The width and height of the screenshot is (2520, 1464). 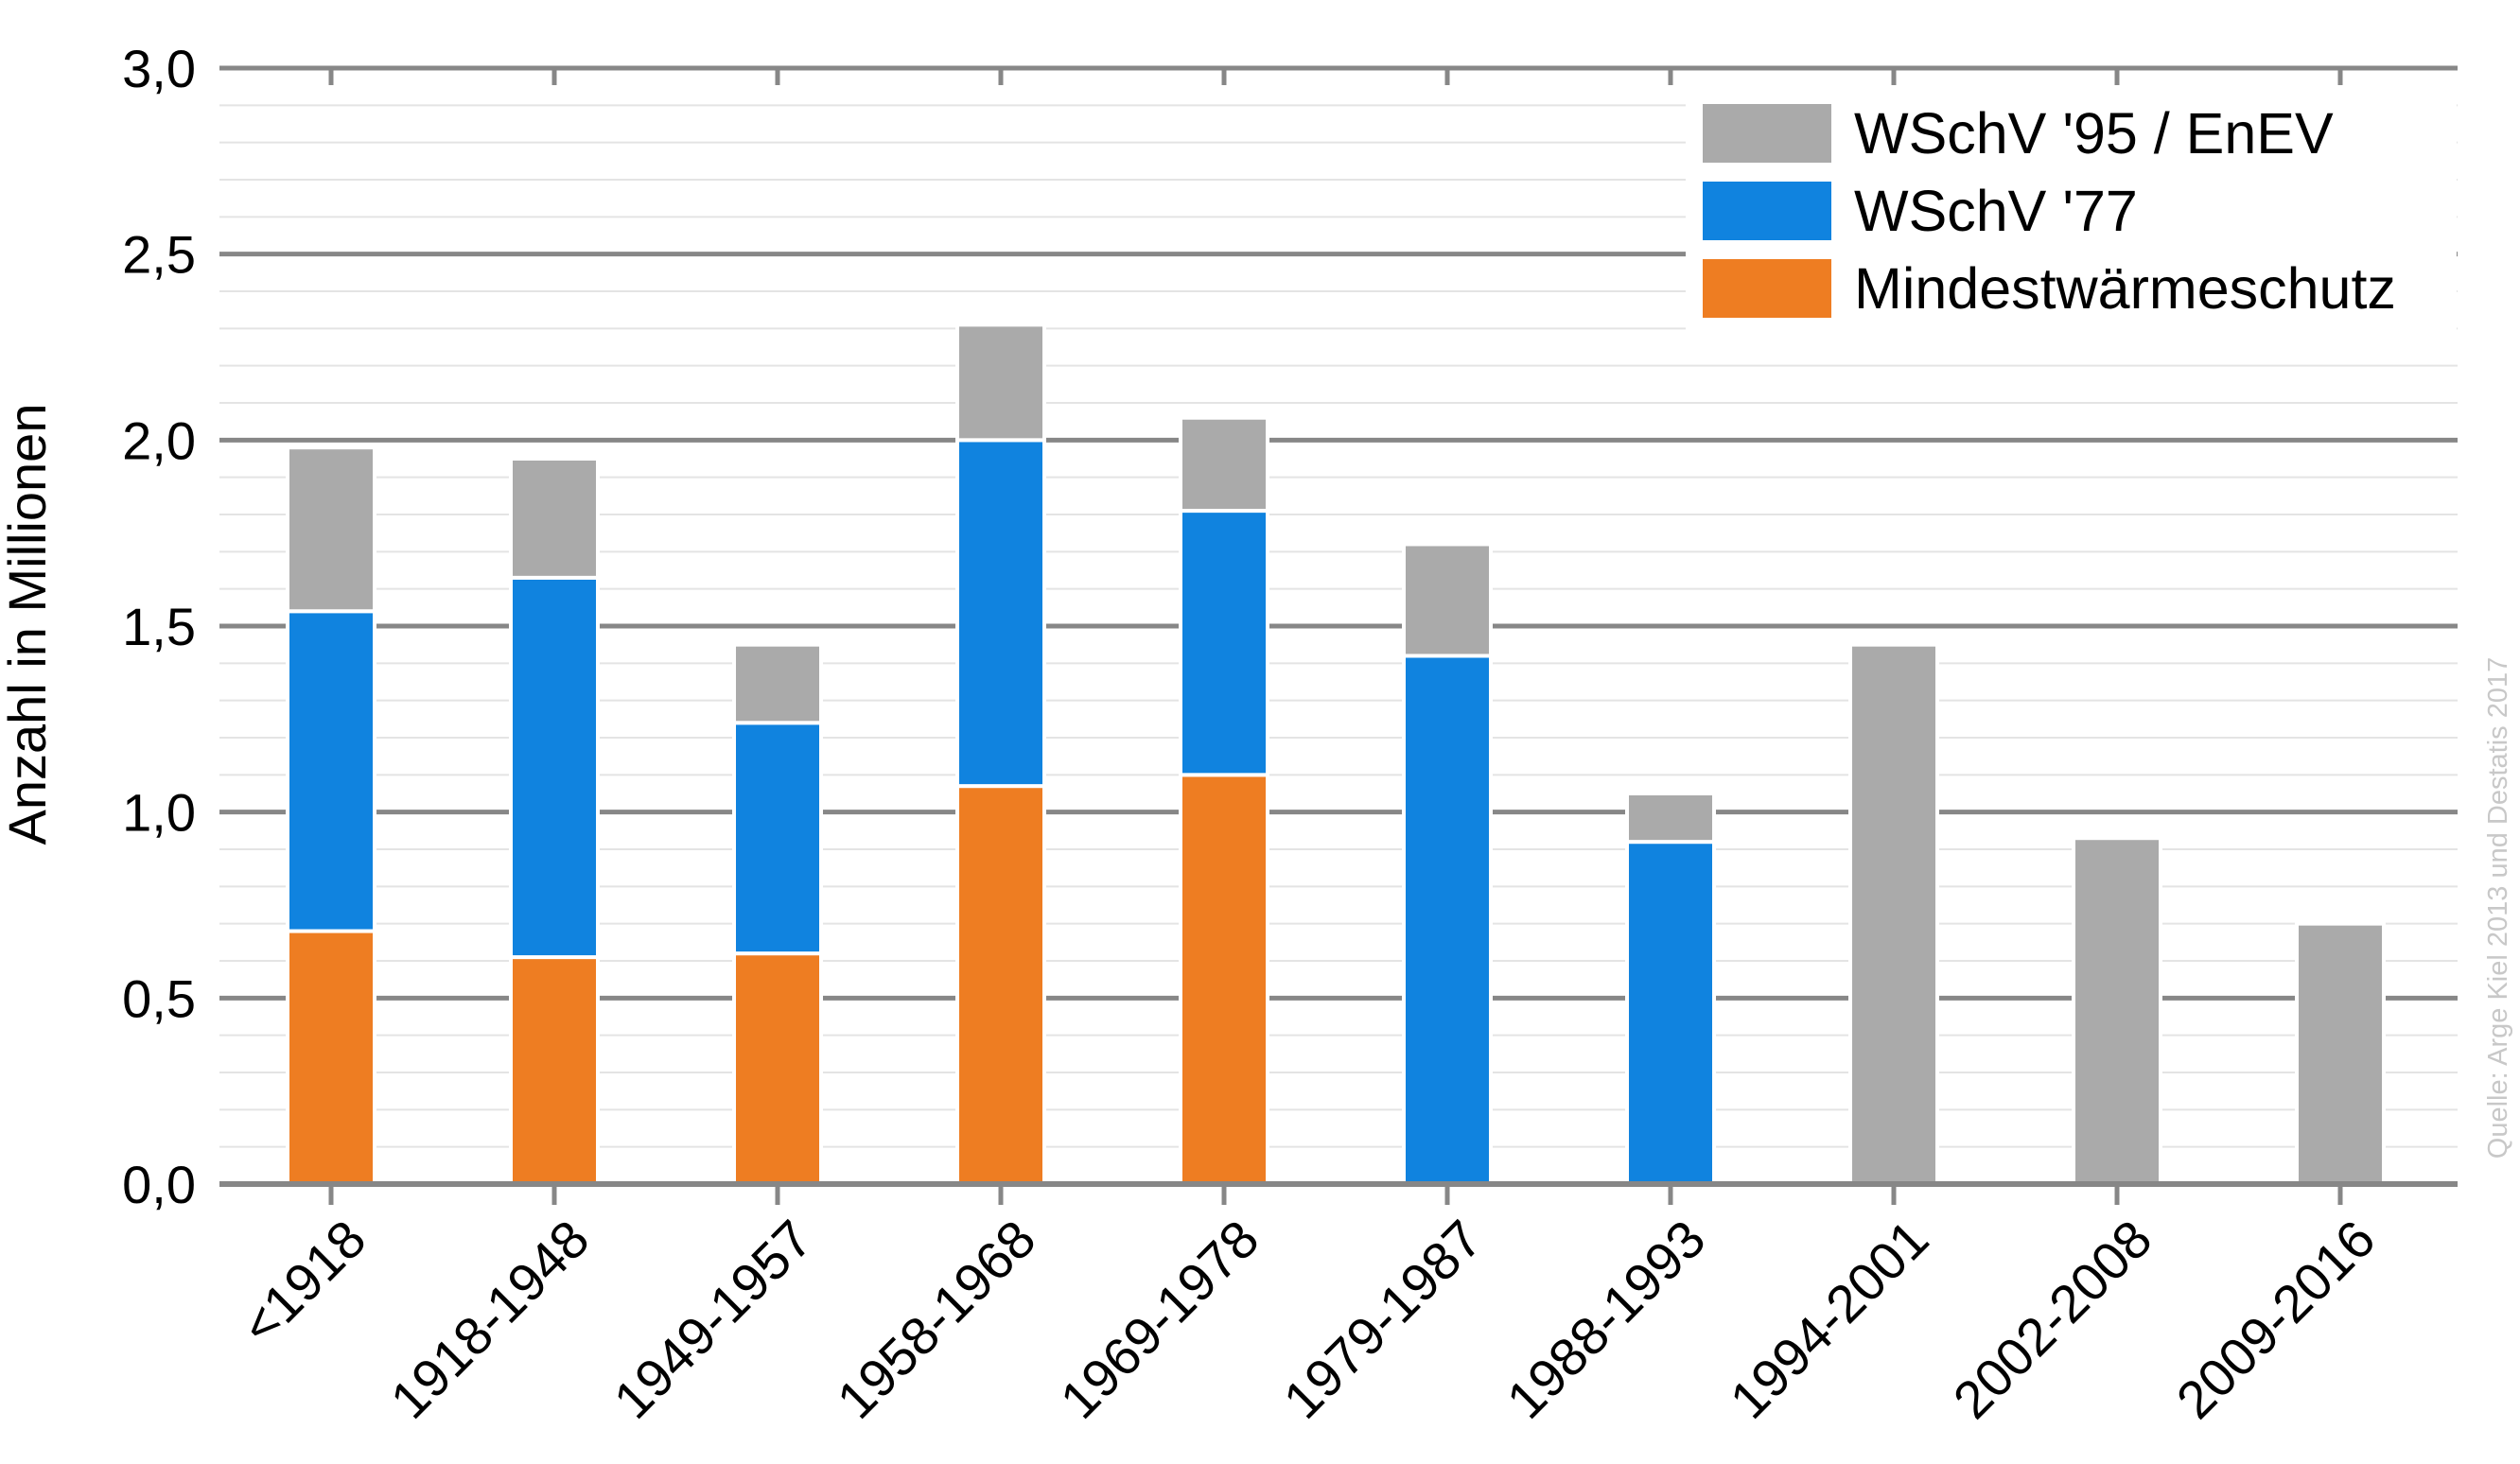 What do you see at coordinates (1996, 211) in the screenshot?
I see `legend-label: WSchV '77` at bounding box center [1996, 211].